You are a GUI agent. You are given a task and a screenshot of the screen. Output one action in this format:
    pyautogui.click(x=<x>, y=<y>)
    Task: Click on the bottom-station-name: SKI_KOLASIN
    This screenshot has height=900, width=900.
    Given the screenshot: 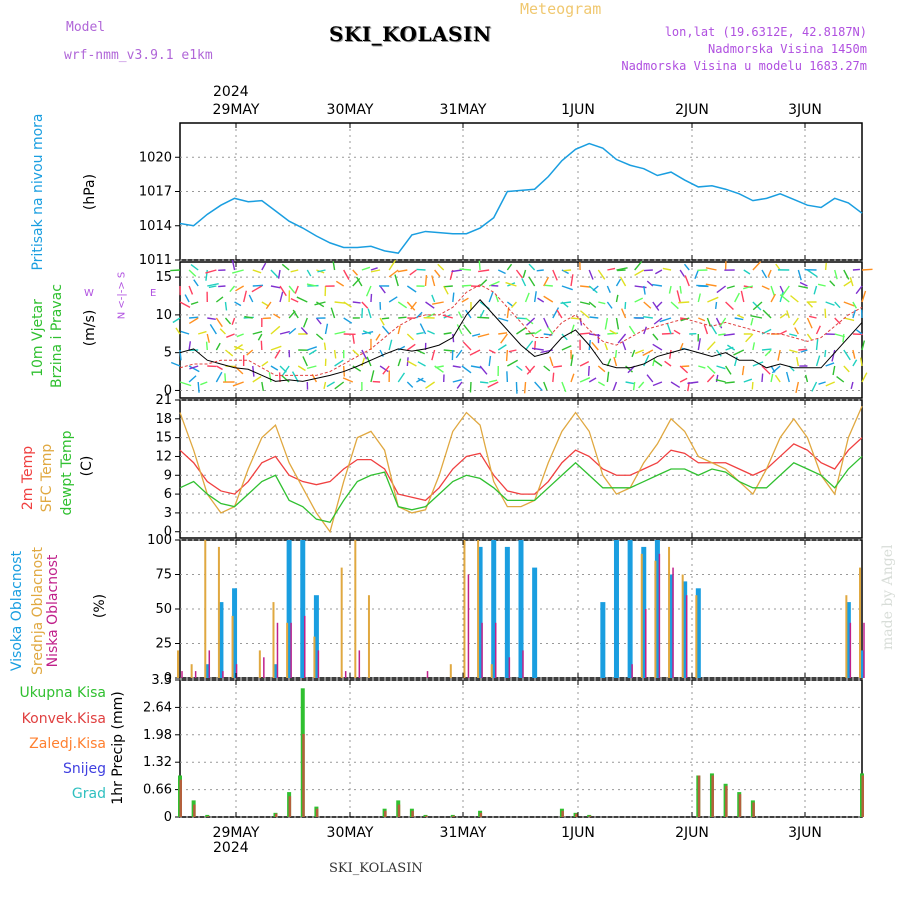 What is the action you would take?
    pyautogui.click(x=376, y=868)
    